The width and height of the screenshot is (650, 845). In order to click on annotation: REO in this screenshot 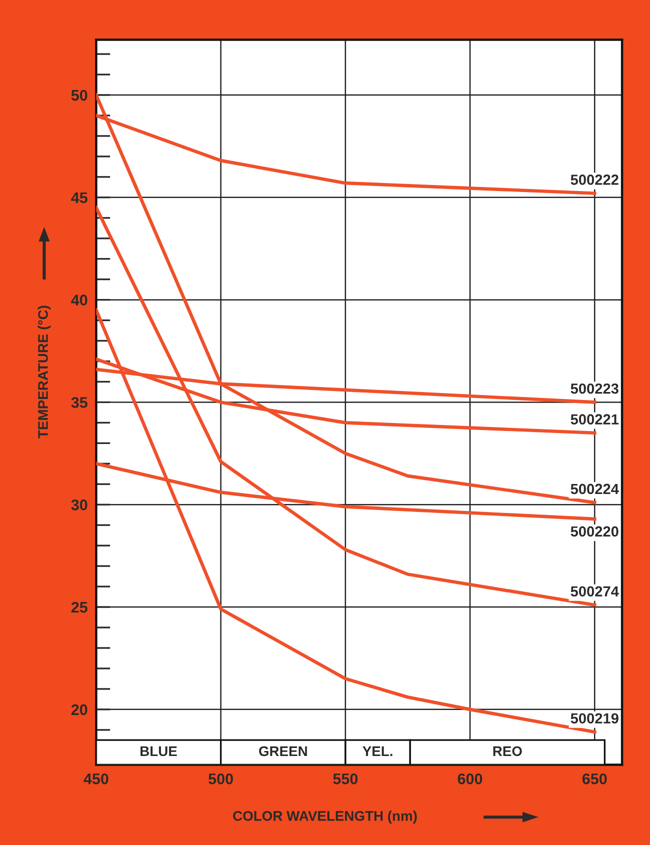, I will do `click(507, 751)`.